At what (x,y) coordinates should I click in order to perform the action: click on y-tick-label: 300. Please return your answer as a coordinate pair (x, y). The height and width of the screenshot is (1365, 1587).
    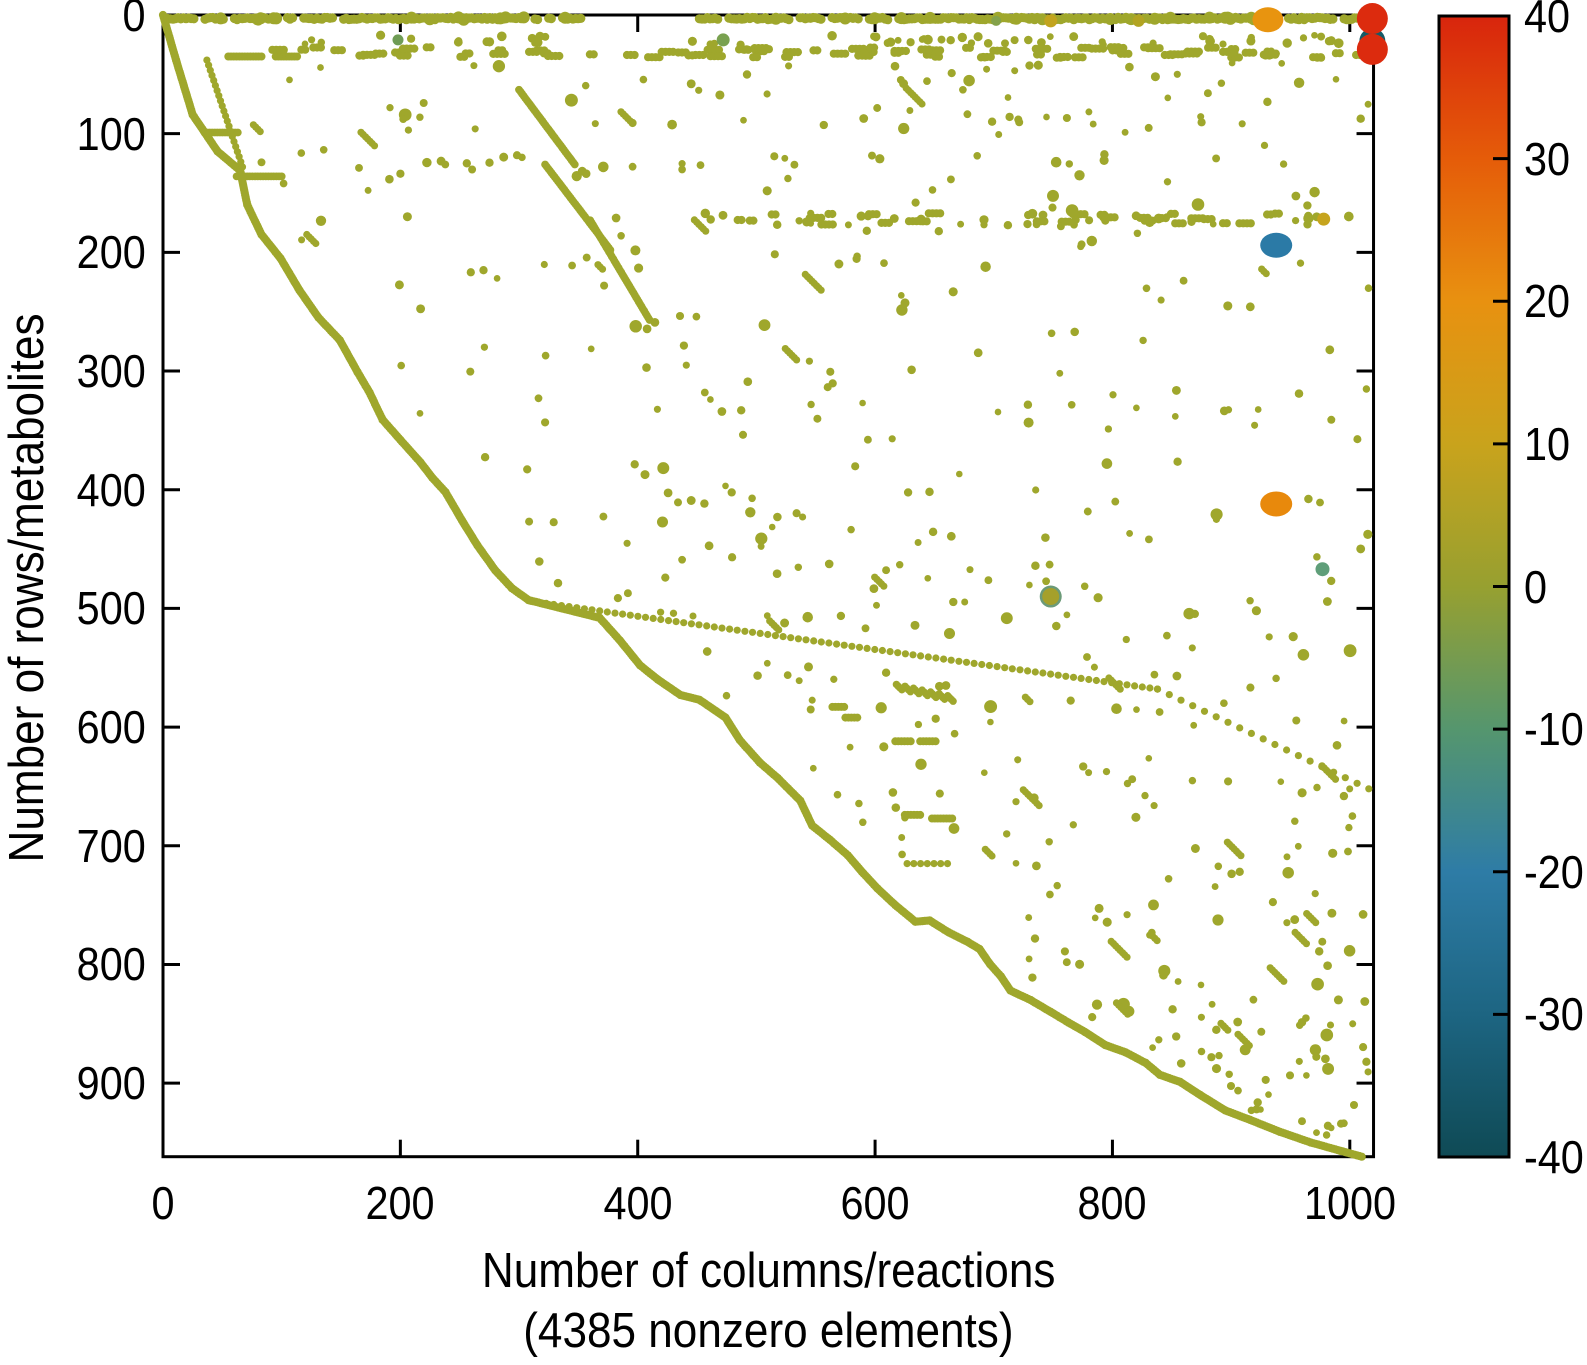
    Looking at the image, I should click on (73, 371).